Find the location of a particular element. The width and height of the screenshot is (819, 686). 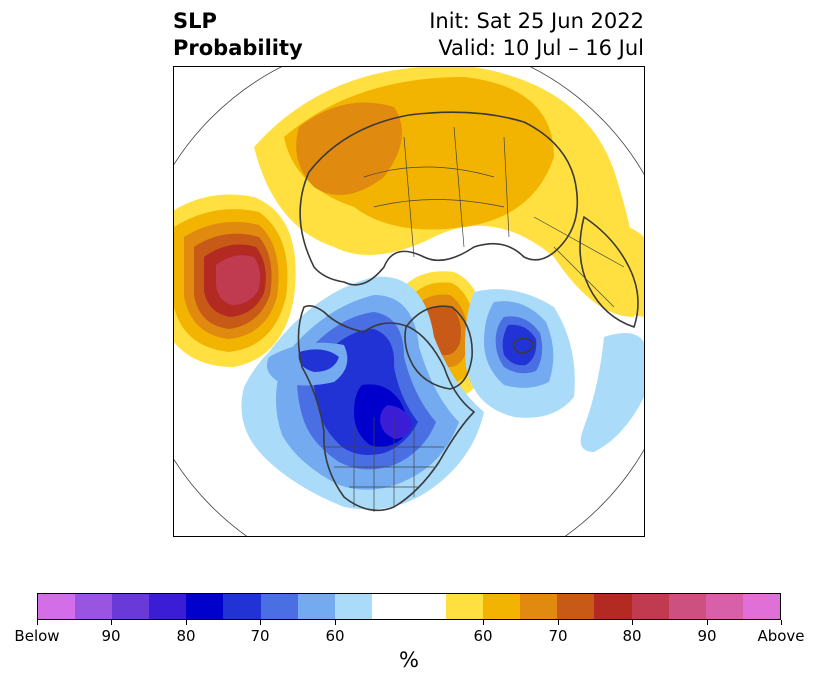

colorbar-tick-label: Above is located at coordinates (781, 636).